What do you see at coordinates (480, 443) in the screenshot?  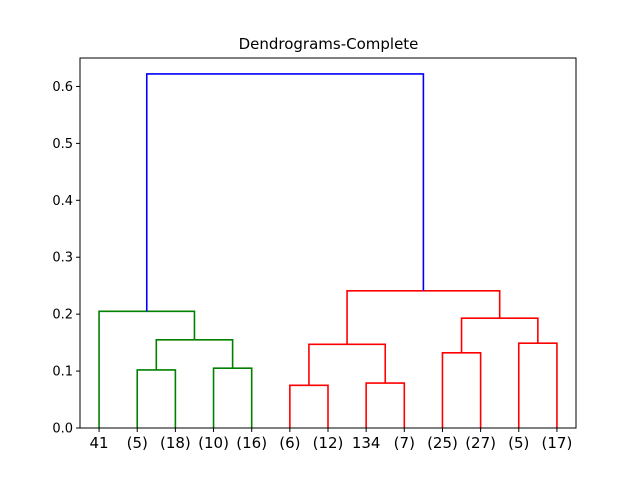 I see `leaf-label: (27)` at bounding box center [480, 443].